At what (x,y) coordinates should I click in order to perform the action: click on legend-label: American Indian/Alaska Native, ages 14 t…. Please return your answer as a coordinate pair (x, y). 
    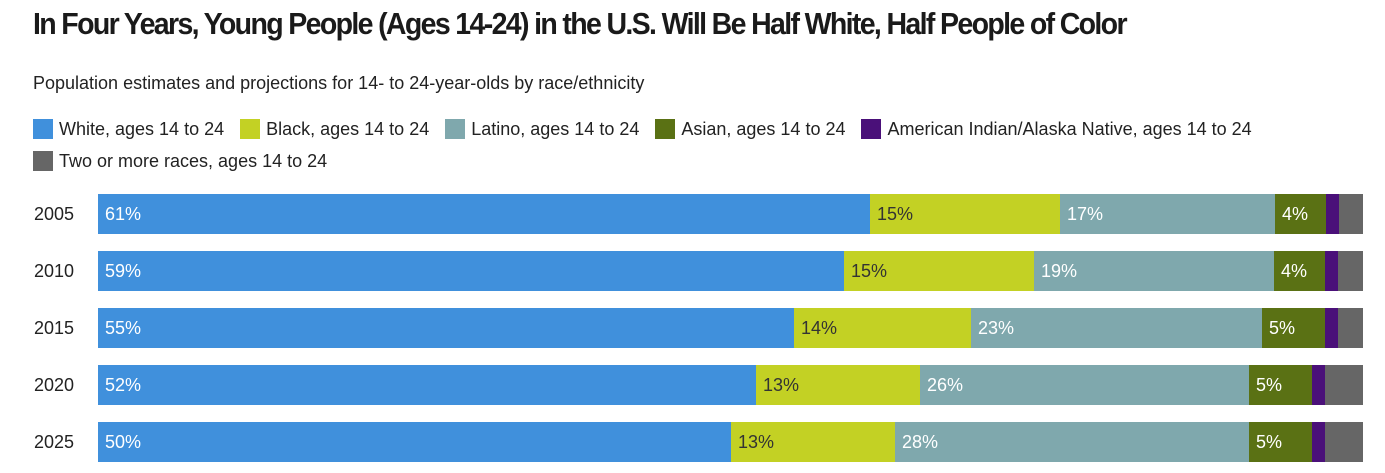
    Looking at the image, I should click on (1069, 128).